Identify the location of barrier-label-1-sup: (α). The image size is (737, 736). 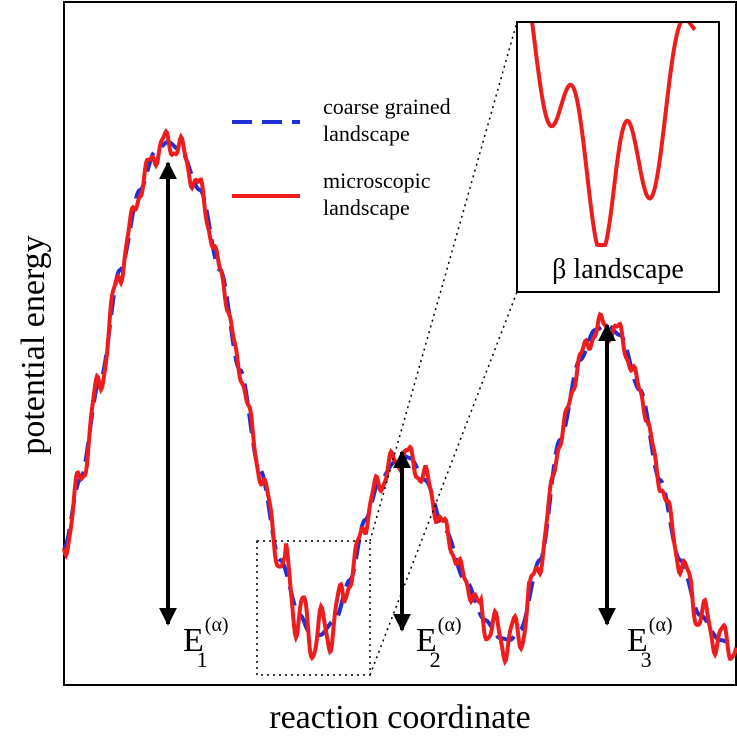
(217, 625).